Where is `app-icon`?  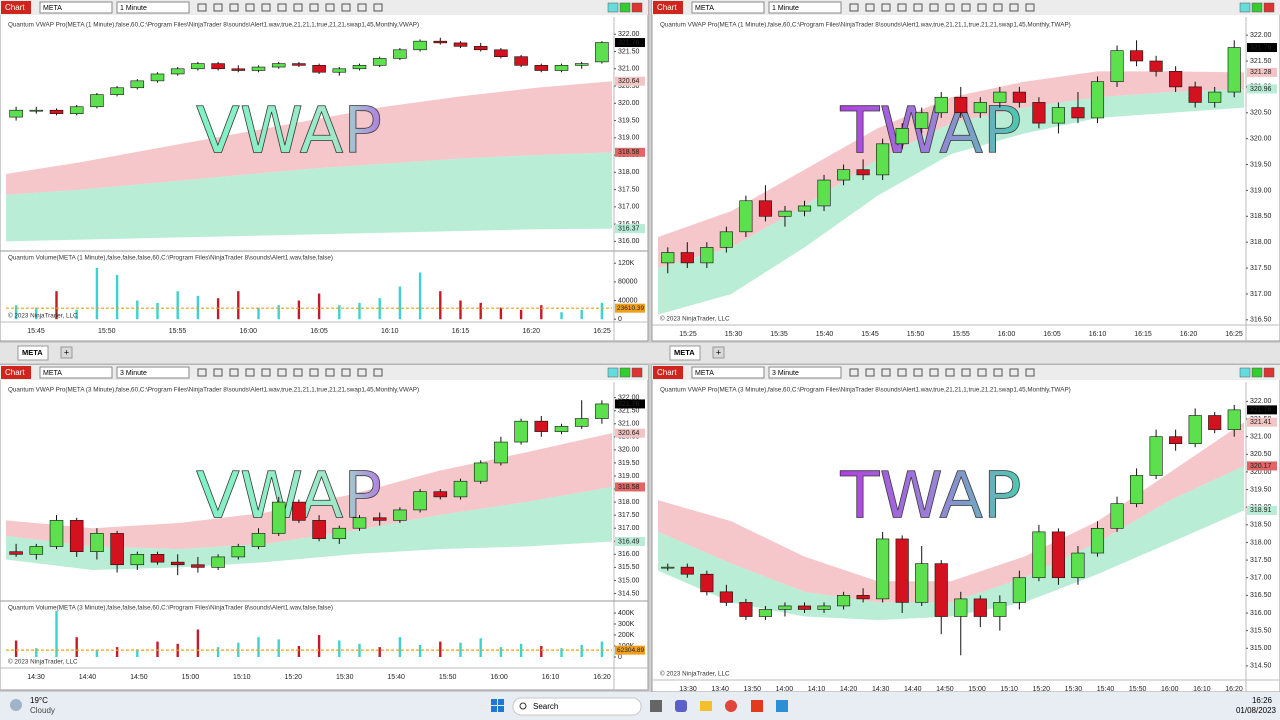 app-icon is located at coordinates (782, 706).